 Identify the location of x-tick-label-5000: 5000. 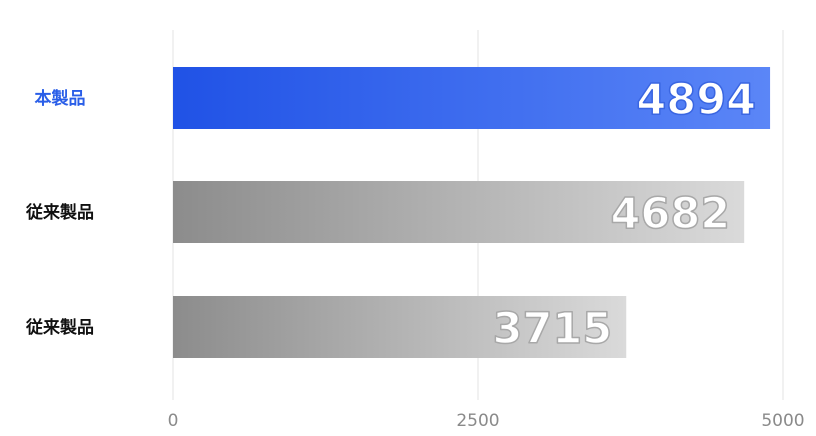
(782, 421).